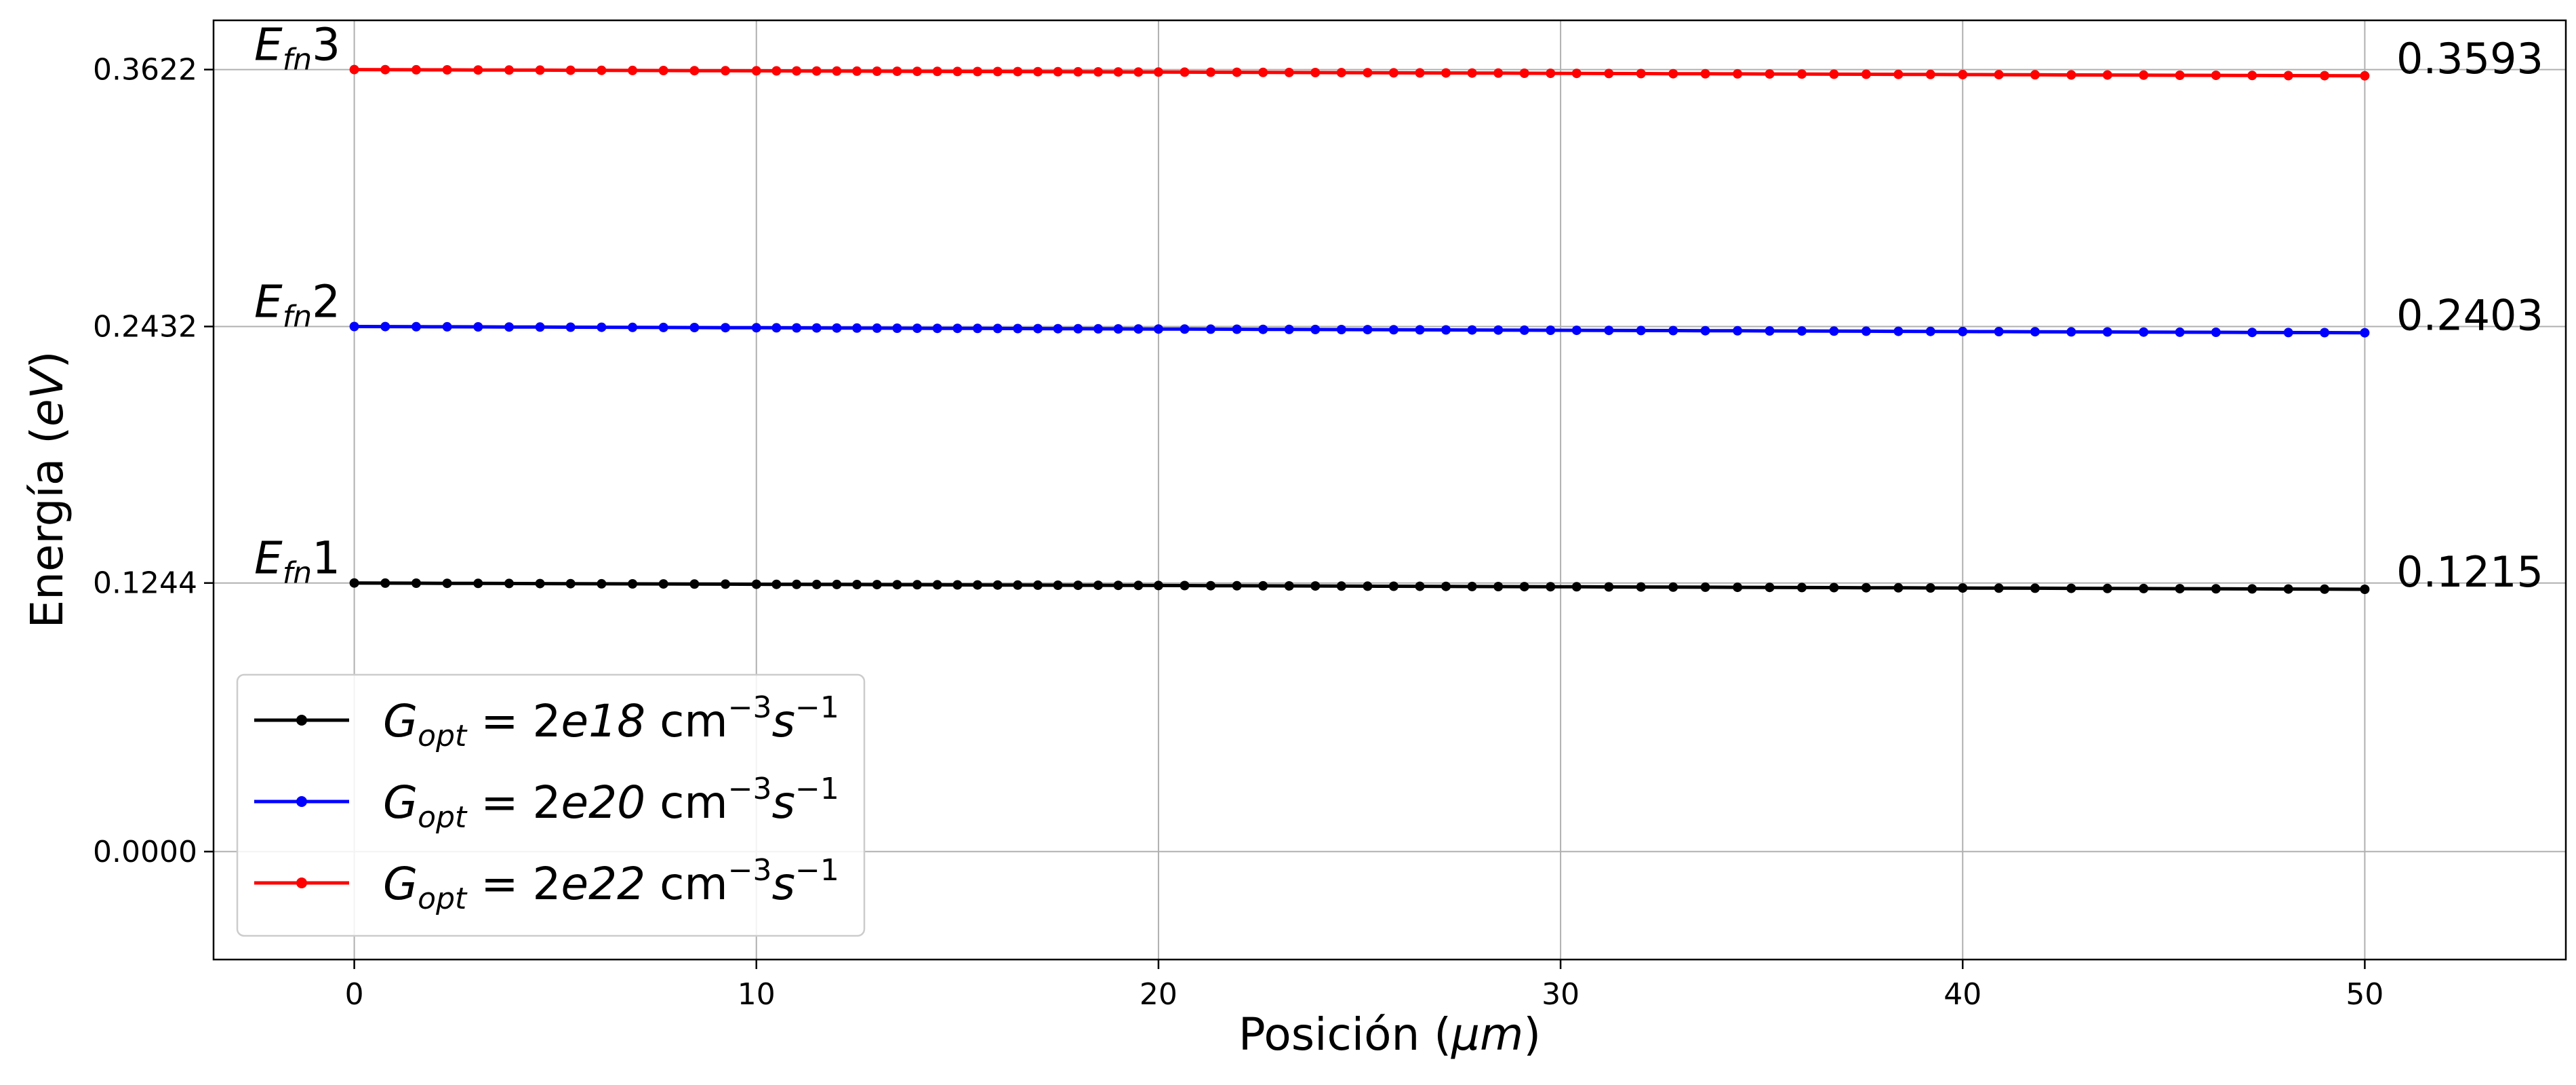 The image size is (2576, 1085). What do you see at coordinates (145, 583) in the screenshot?
I see `y-tick-label: 0.1244` at bounding box center [145, 583].